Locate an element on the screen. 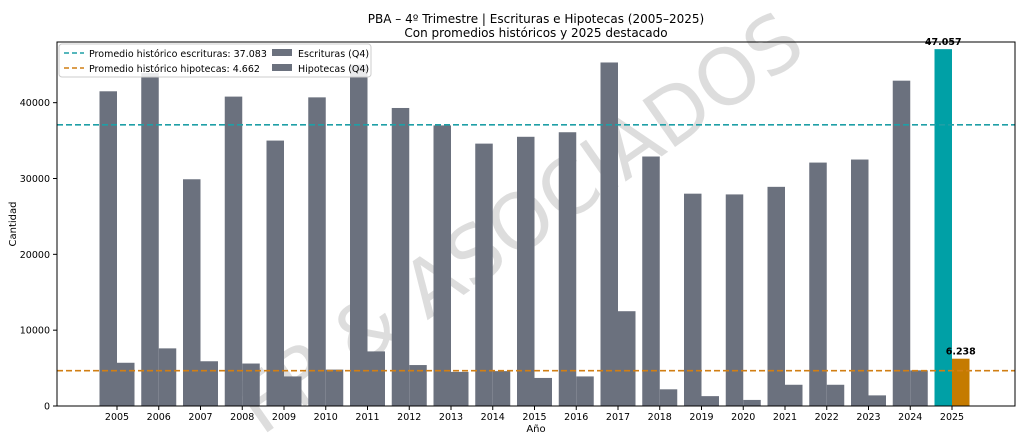 The height and width of the screenshot is (448, 1024). x-tick-label-2005: 2005 is located at coordinates (117, 417).